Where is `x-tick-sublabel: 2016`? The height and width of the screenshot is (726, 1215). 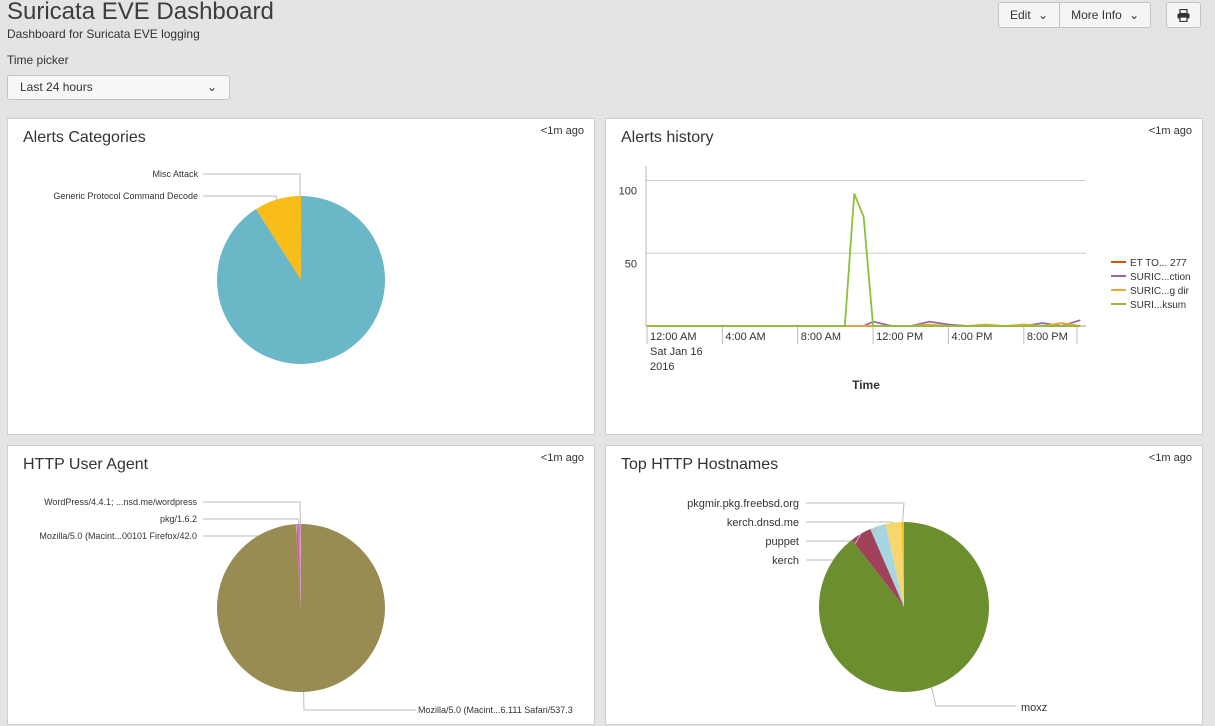
x-tick-sublabel: 2016 is located at coordinates (662, 367).